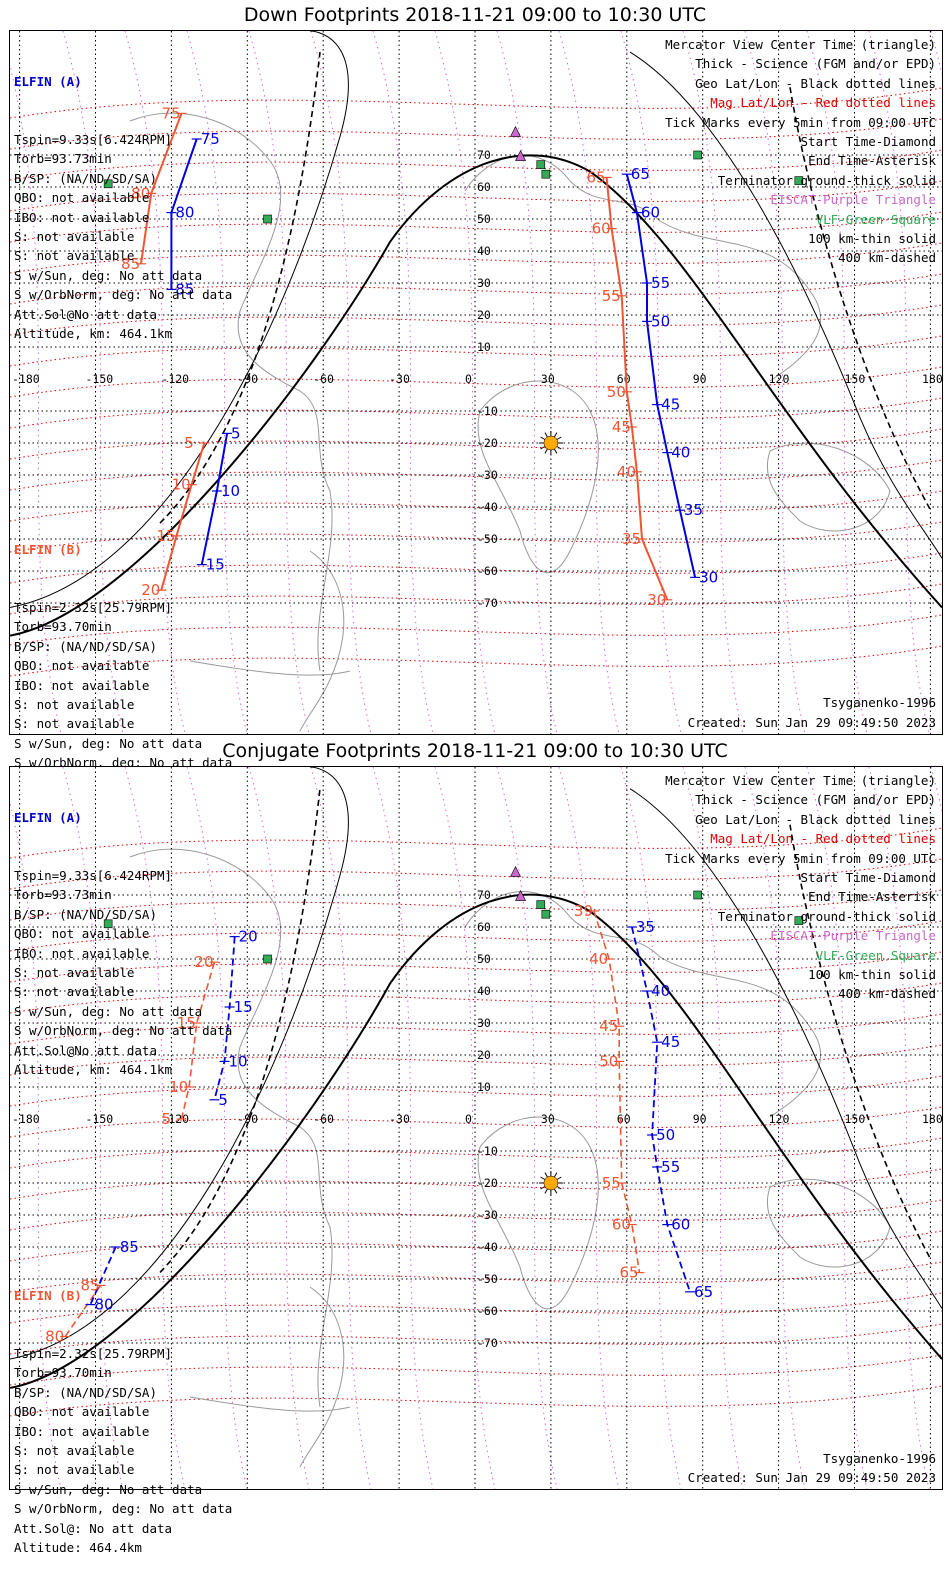 This screenshot has height=1596, width=950. Describe the element at coordinates (248, 937) in the screenshot. I see `elfin-a-tick-label: 20` at that location.